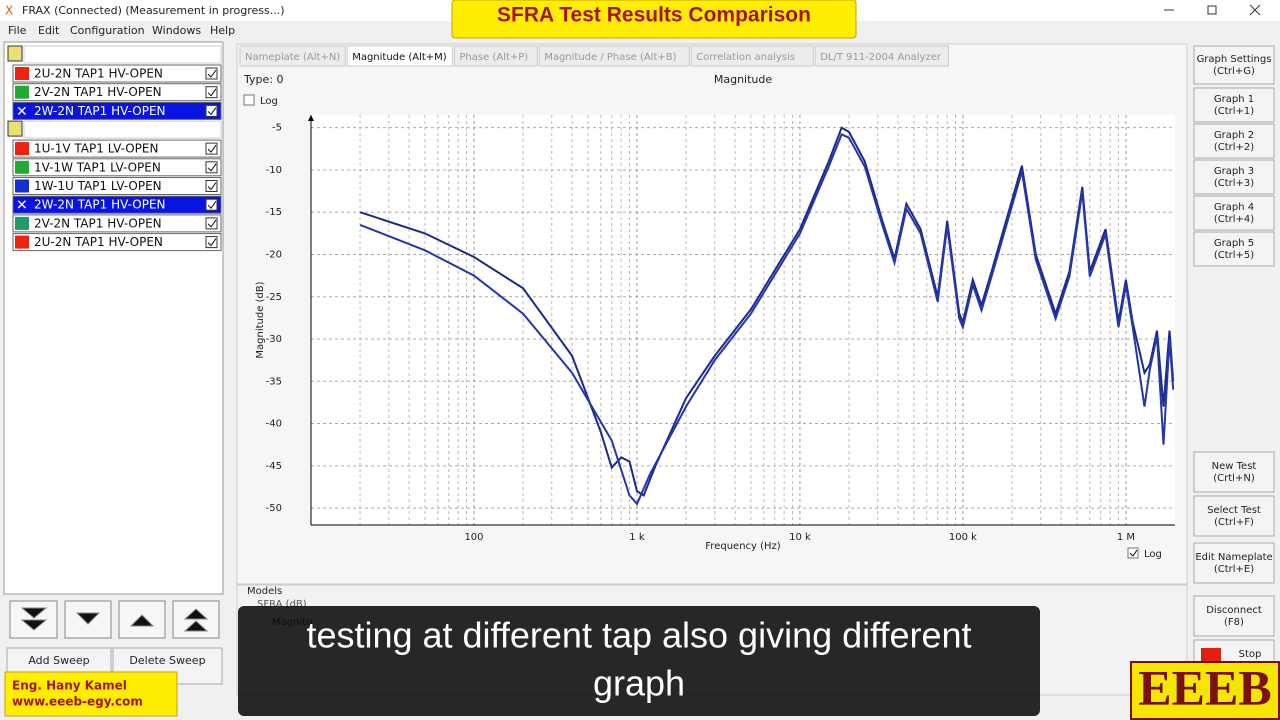  Describe the element at coordinates (1234, 71) in the screenshot. I see `side-button-shortcut: (Ctrl+G)` at that location.